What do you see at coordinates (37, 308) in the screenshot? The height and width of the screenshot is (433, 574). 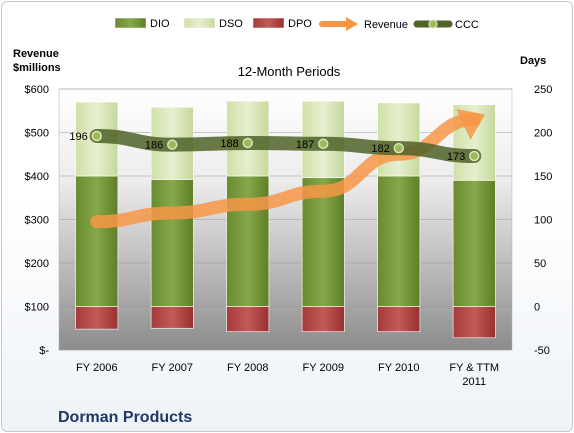 I see `left-axis-tick-label: $100` at bounding box center [37, 308].